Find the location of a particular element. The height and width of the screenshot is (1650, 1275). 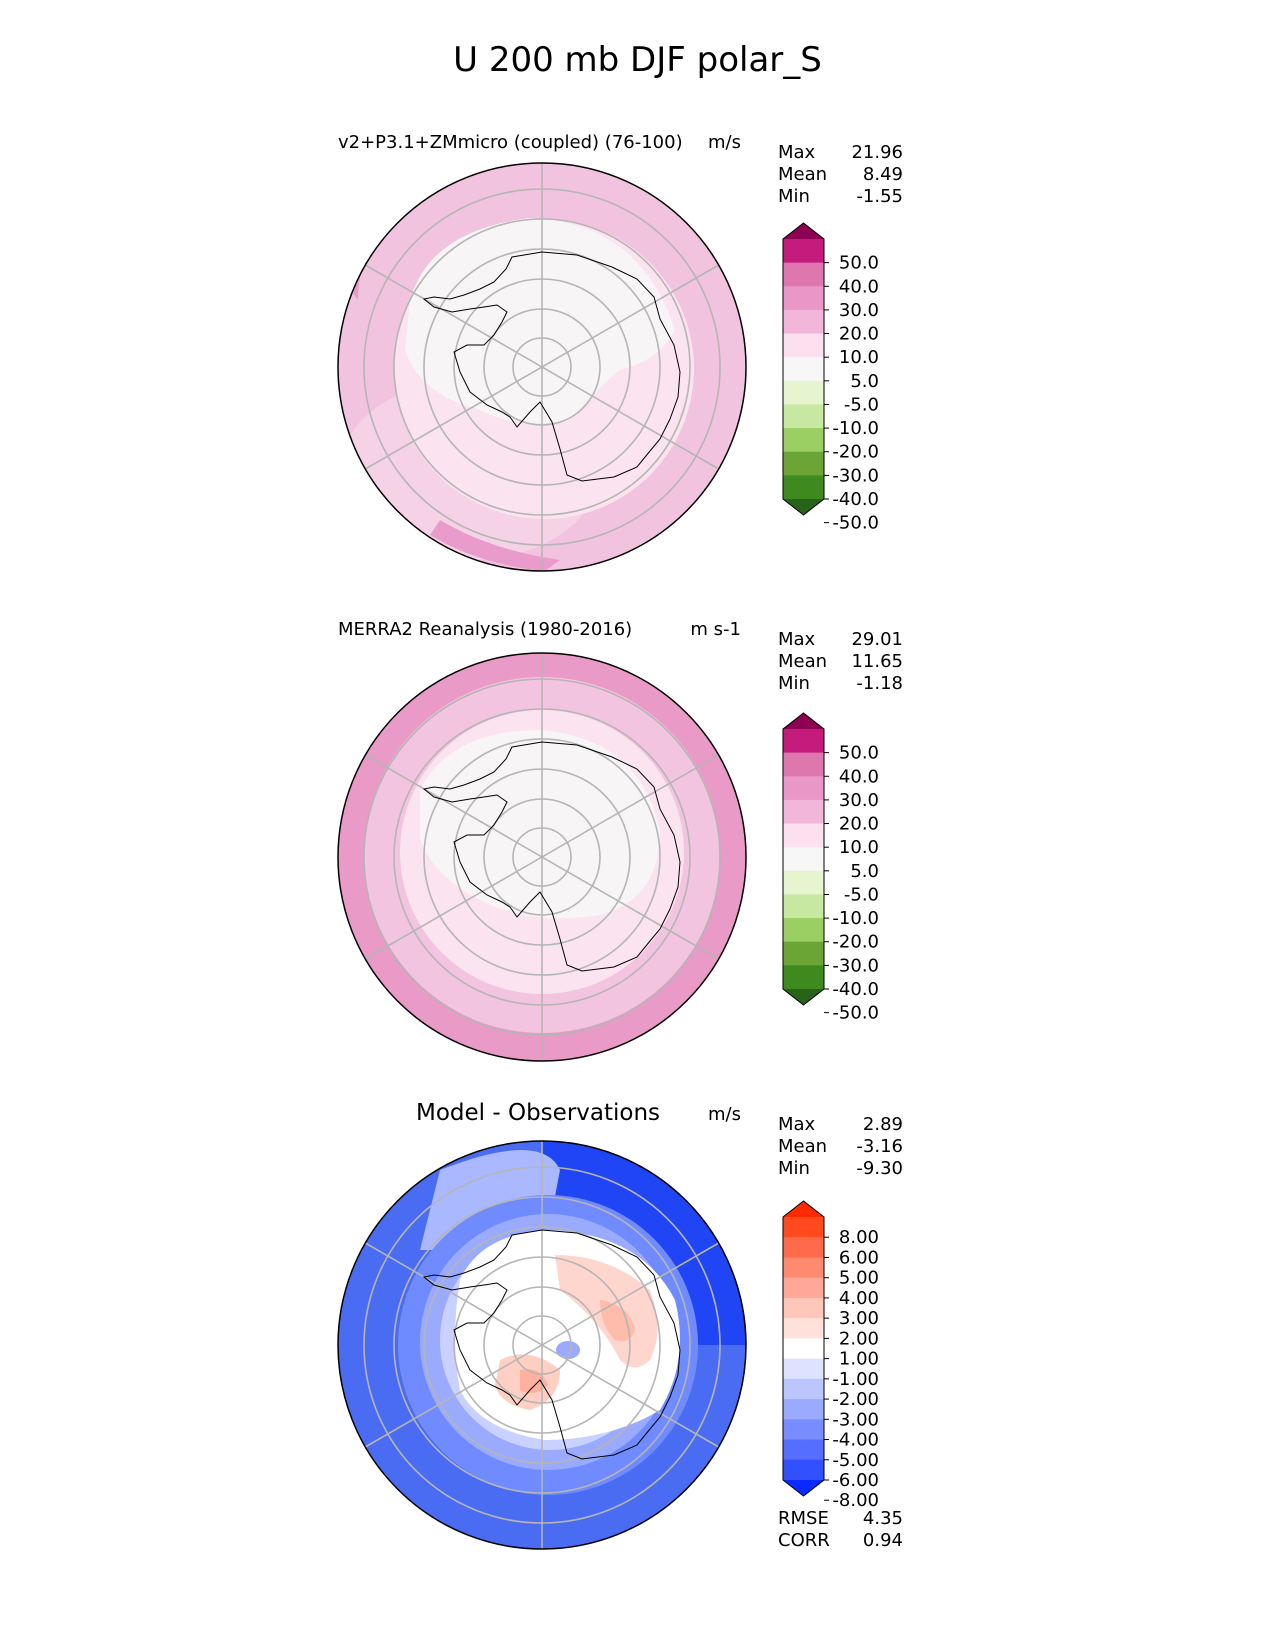

colorbar-3-tick-label: -3.00 is located at coordinates (855, 1419).